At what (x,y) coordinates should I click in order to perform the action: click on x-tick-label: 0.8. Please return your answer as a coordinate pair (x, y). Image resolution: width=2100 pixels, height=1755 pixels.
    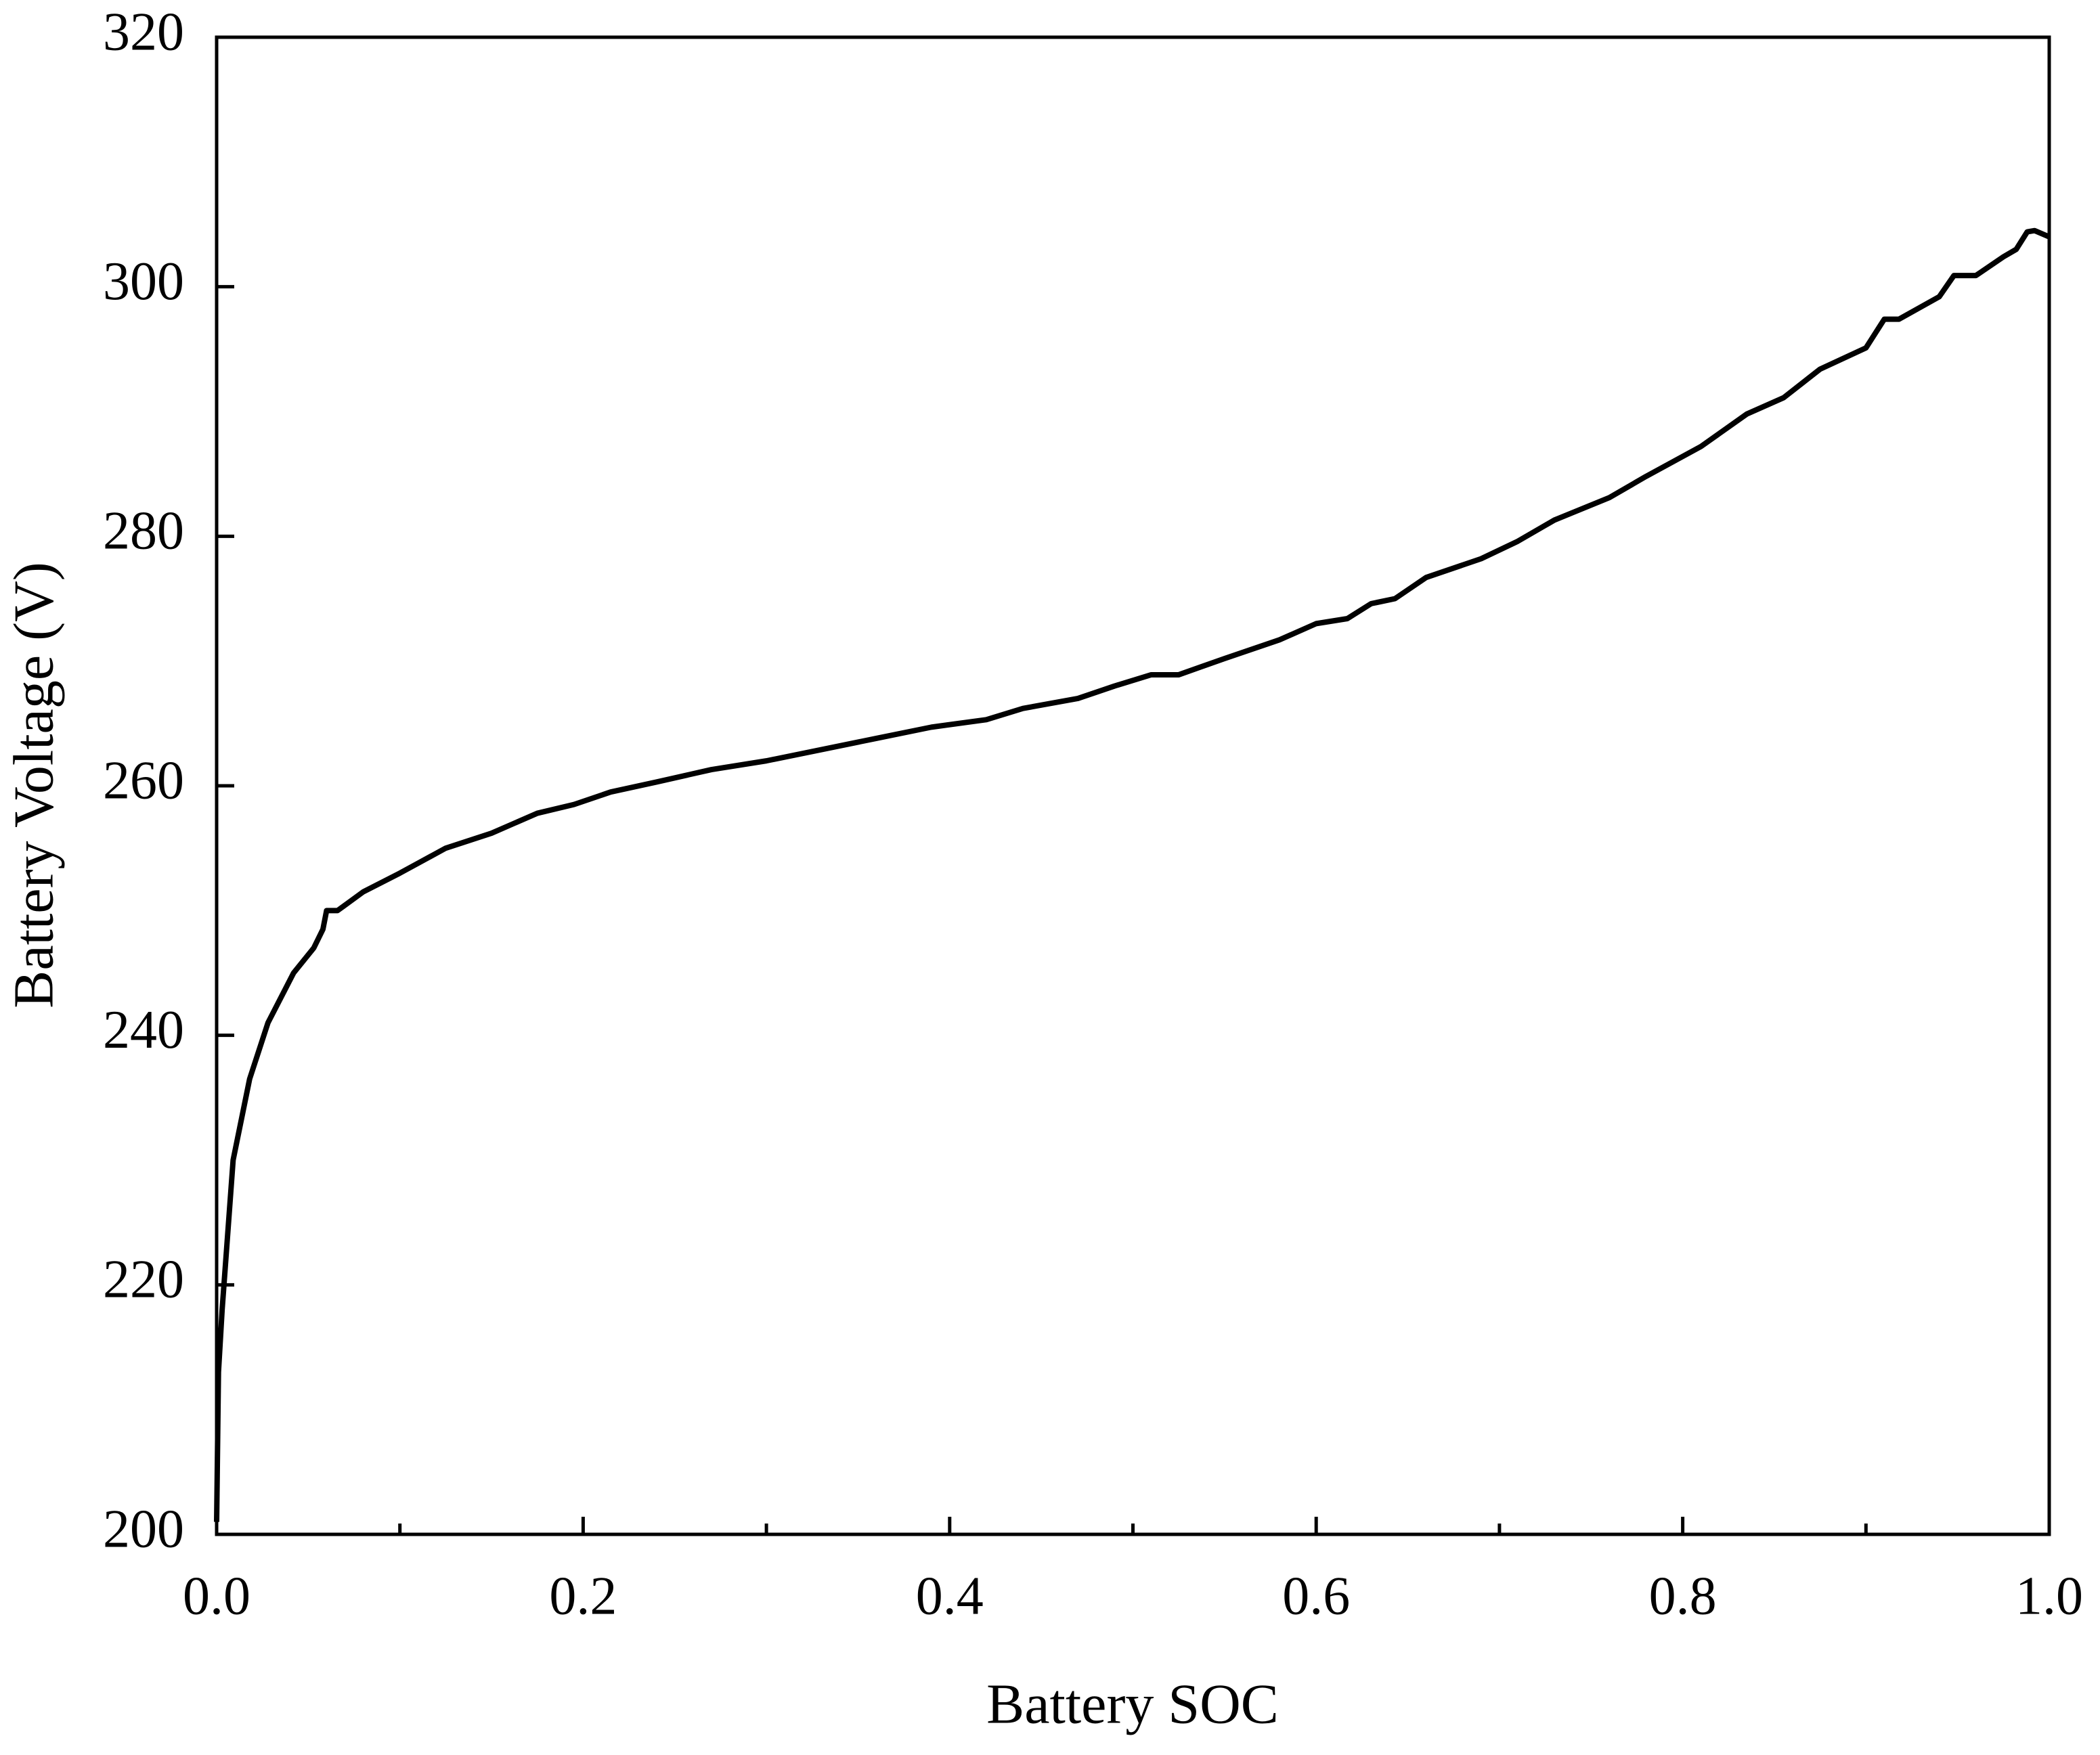
    Looking at the image, I should click on (1683, 1596).